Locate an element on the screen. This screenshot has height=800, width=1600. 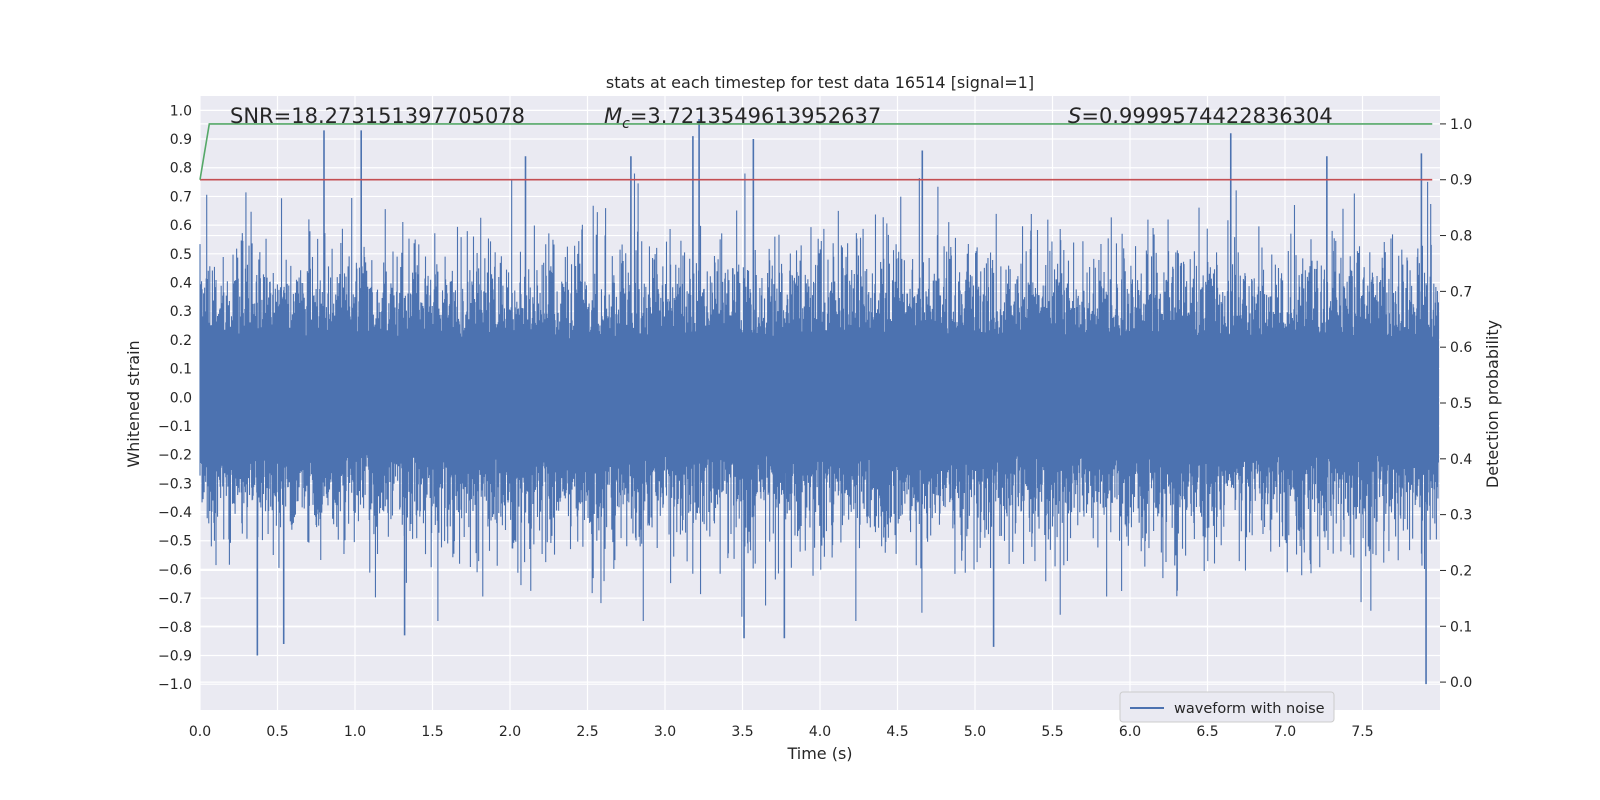
y-right-tick-label: 0.6 is located at coordinates (1461, 348).